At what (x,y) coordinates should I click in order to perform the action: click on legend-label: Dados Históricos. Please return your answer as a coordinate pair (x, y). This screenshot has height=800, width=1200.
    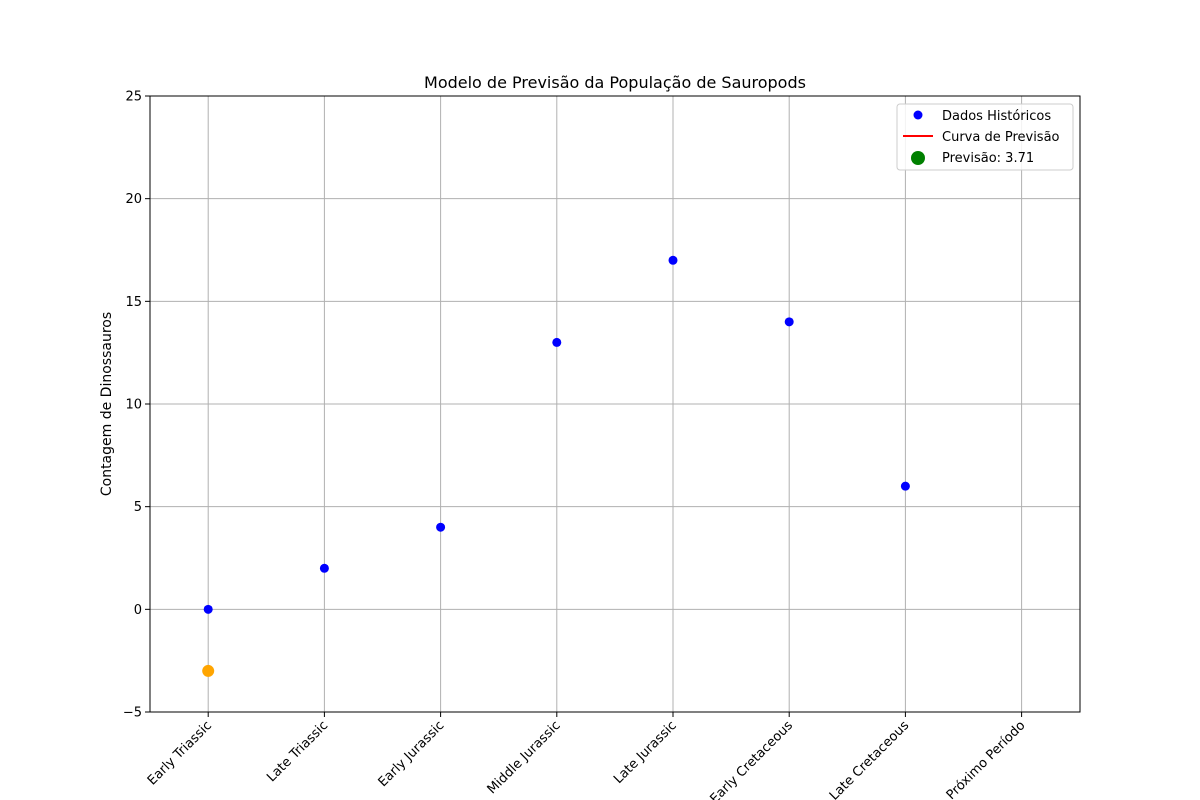
    Looking at the image, I should click on (996, 116).